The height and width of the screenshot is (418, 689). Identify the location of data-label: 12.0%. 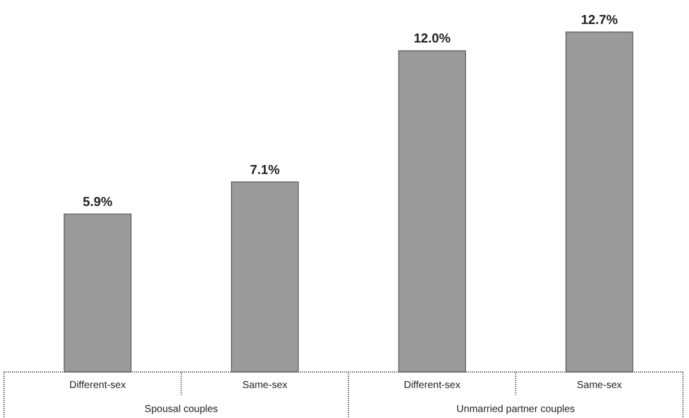
(432, 38).